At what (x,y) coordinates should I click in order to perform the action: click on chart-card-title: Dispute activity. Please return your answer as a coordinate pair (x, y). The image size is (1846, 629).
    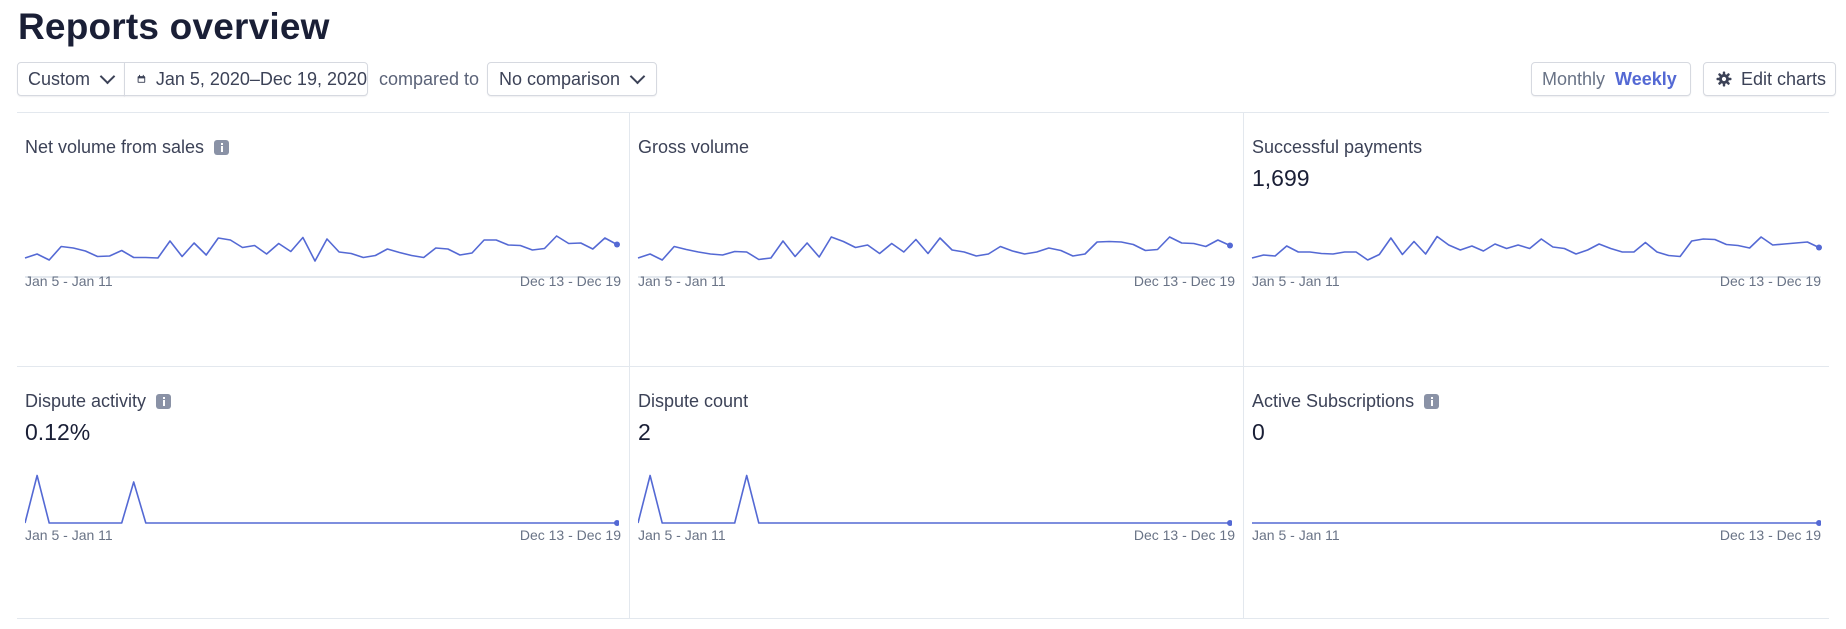
    Looking at the image, I should click on (98, 401).